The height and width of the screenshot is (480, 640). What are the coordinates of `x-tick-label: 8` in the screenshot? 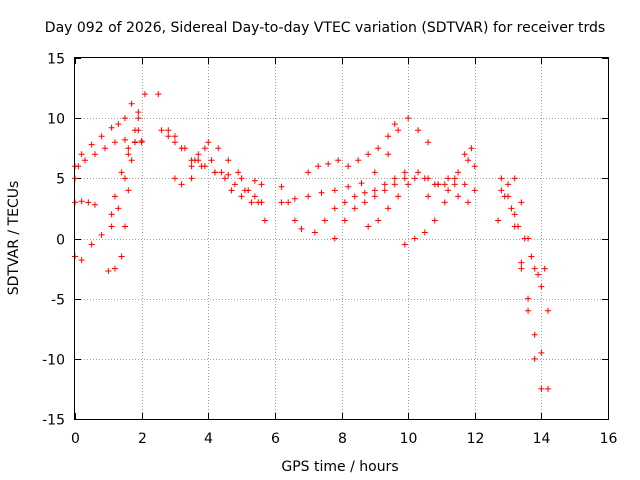 It's located at (342, 439).